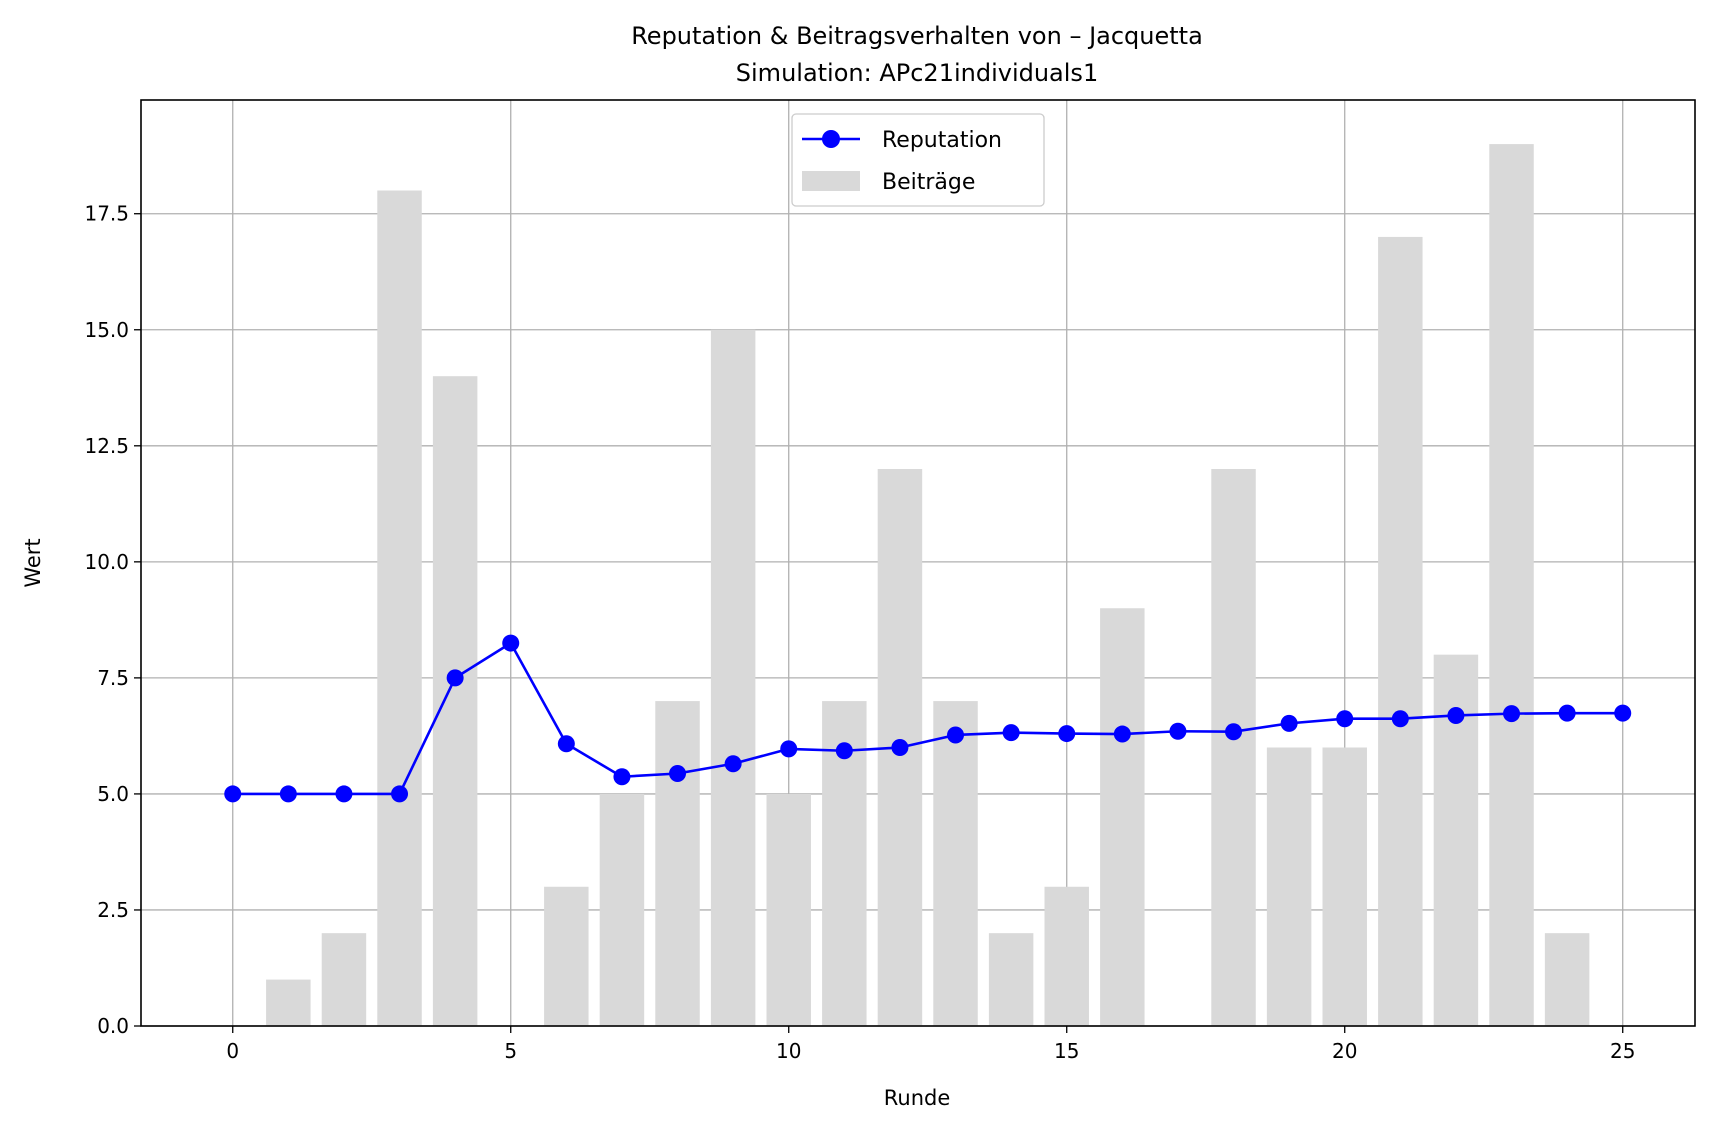 This screenshot has width=1710, height=1135. What do you see at coordinates (928, 182) in the screenshot?
I see `legend-beitraege-label: Beiträge` at bounding box center [928, 182].